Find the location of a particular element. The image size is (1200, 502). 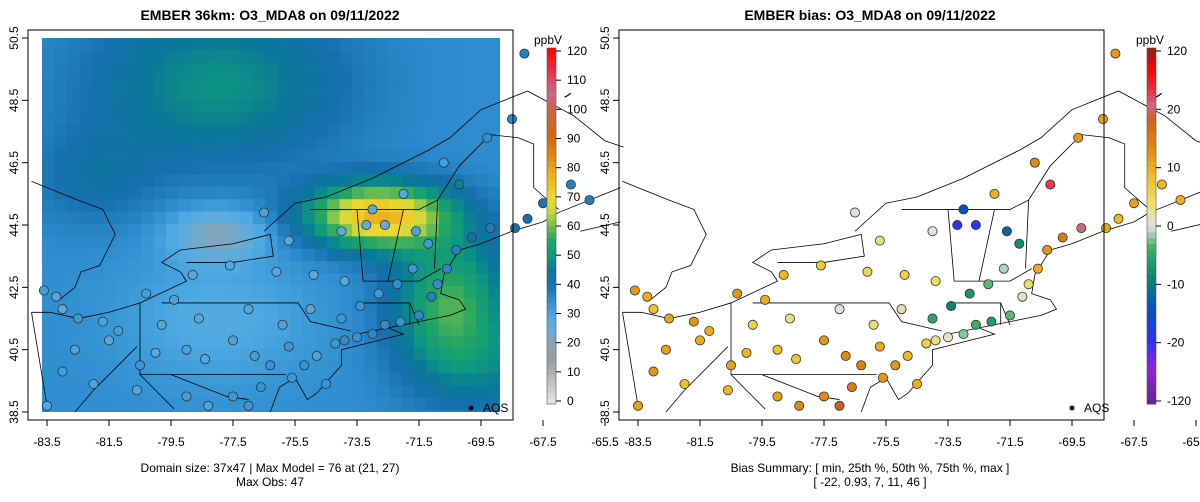

colorbar-tick-label: 20 is located at coordinates (1174, 109).